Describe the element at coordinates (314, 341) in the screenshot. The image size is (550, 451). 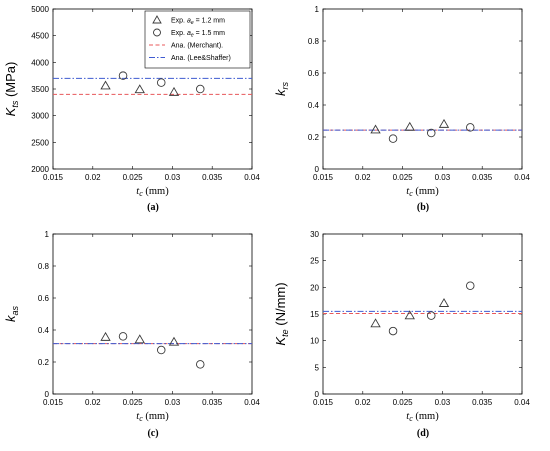
I see `y-tick-label: 10` at that location.